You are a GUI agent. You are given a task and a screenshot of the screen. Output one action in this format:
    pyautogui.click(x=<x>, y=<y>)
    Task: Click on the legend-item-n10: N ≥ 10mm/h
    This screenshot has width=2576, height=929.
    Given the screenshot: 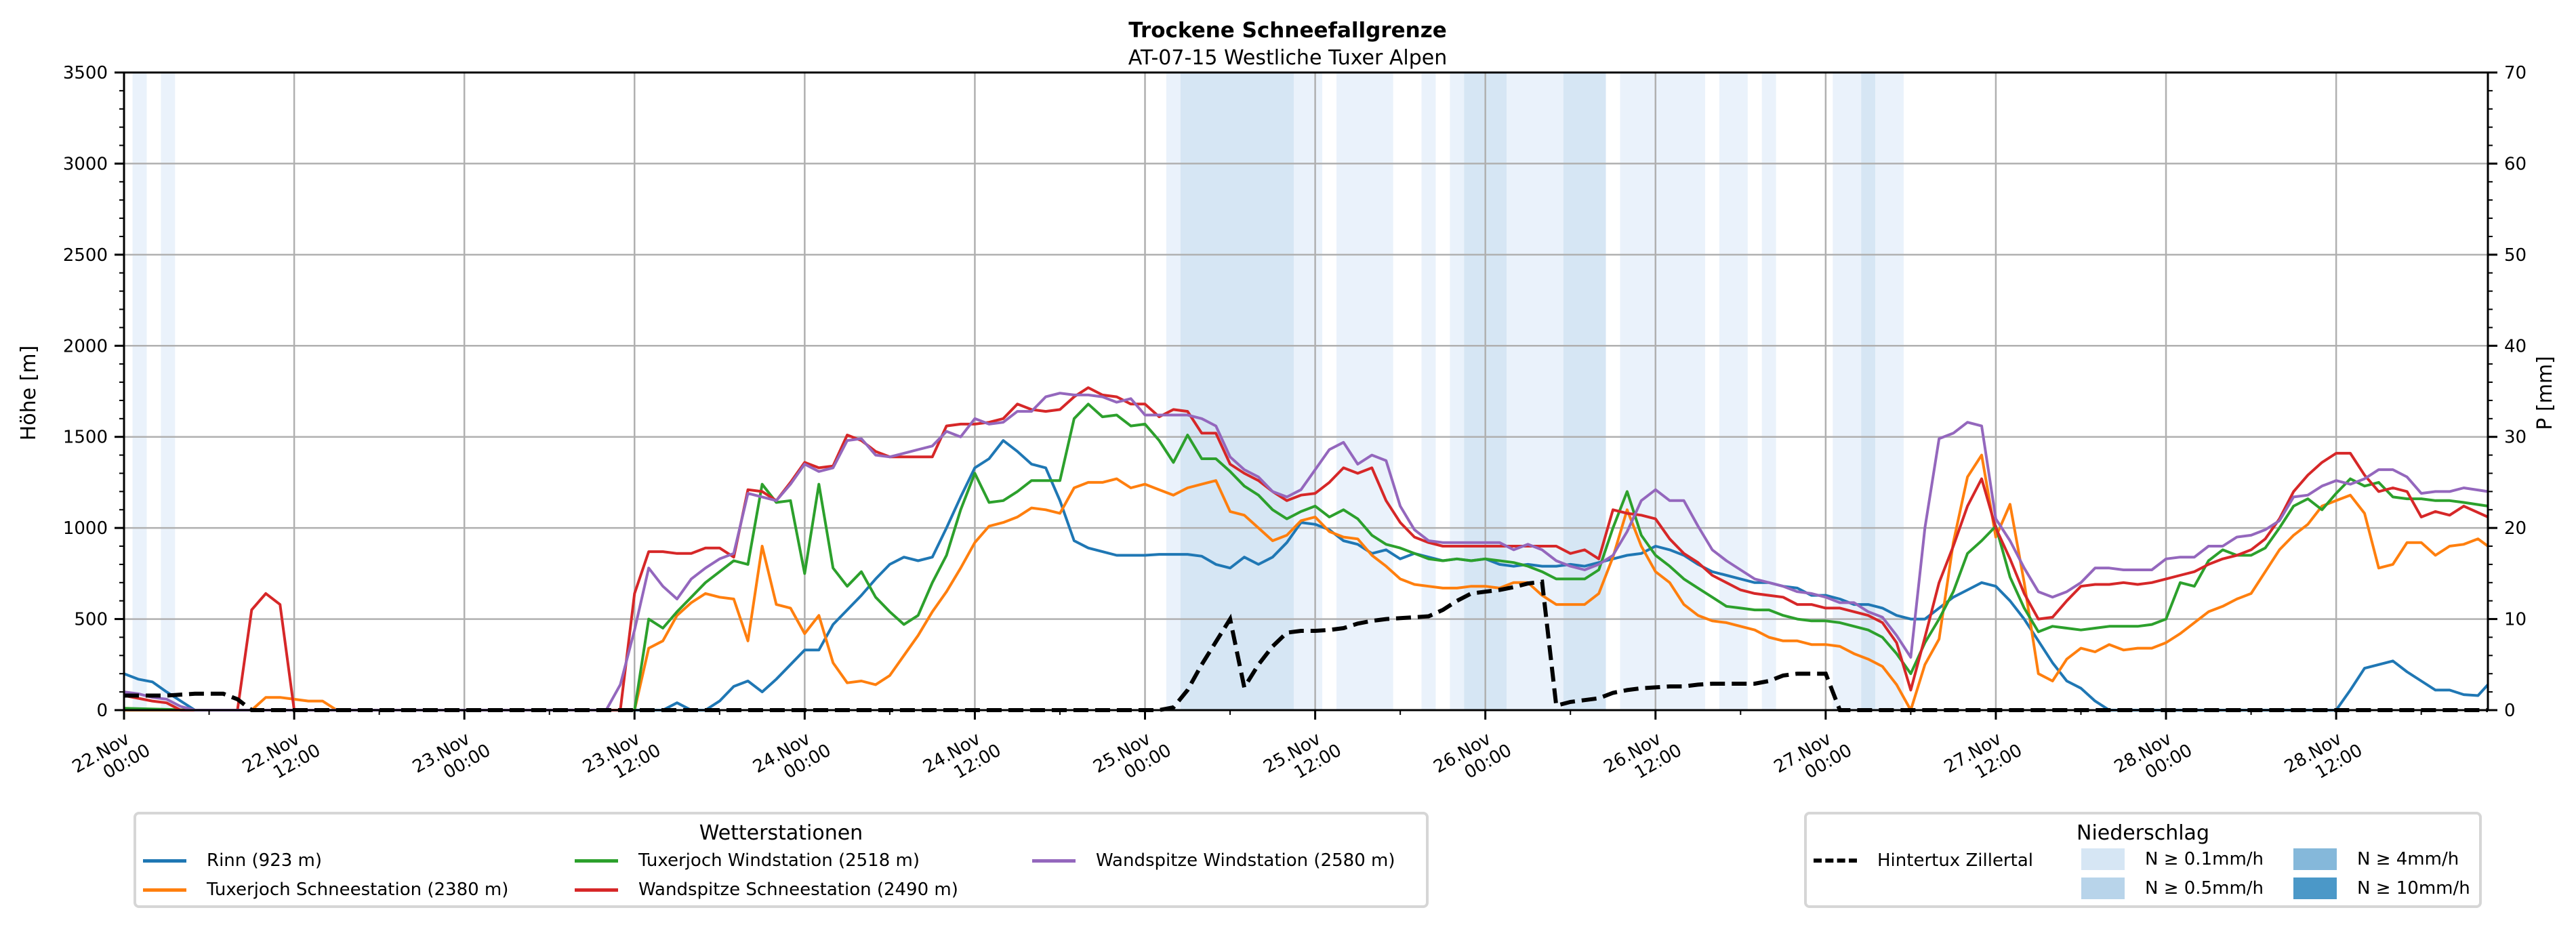 What is the action you would take?
    pyautogui.click(x=2382, y=888)
    